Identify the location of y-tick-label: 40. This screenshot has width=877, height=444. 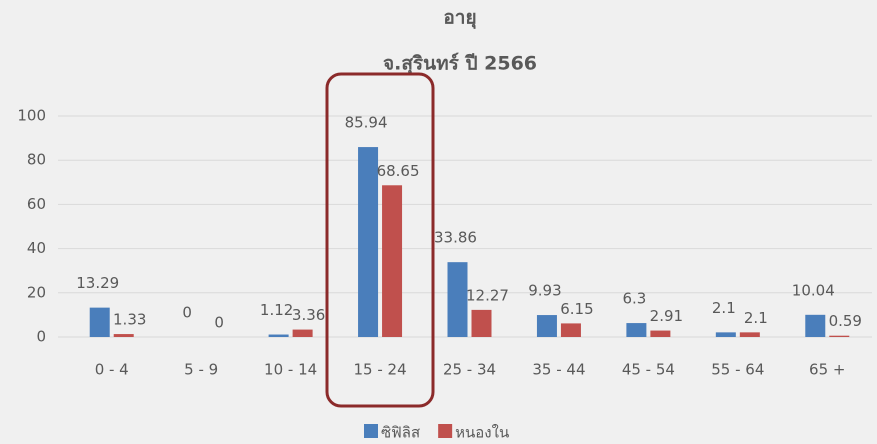
(36, 248).